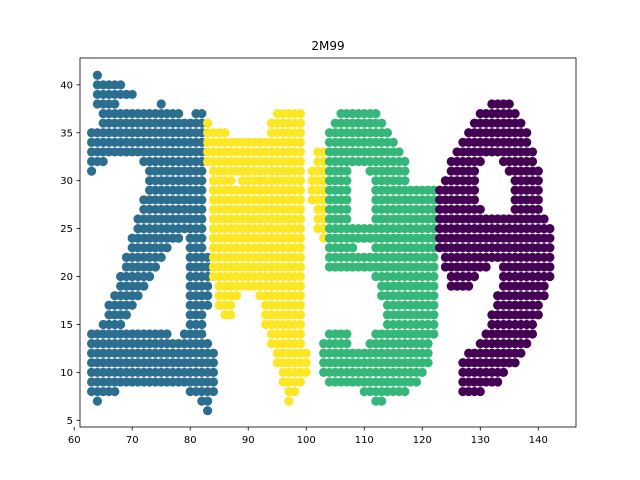  Describe the element at coordinates (70, 253) in the screenshot. I see `y-axis: 5 10 15 20 25 30 35 40` at that location.